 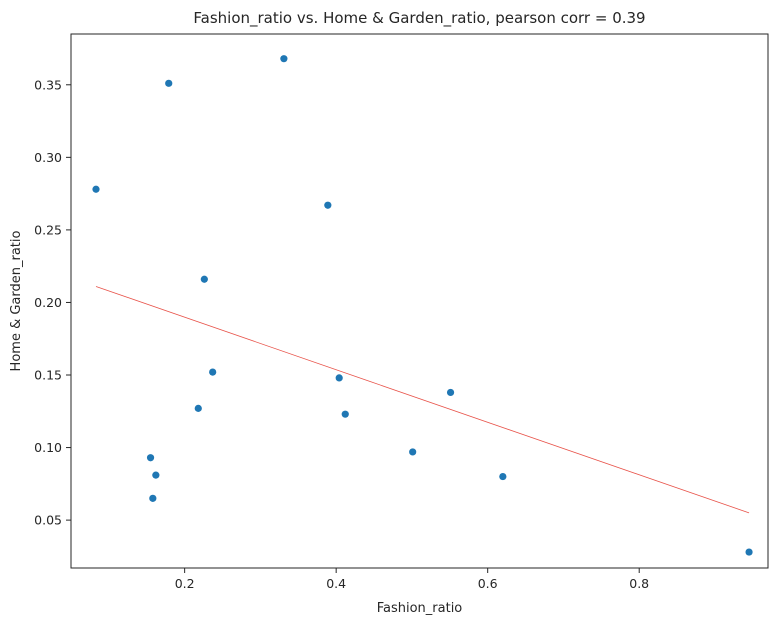 I want to click on y-axis-label: Home & Garden_ratio, so click(x=16, y=301).